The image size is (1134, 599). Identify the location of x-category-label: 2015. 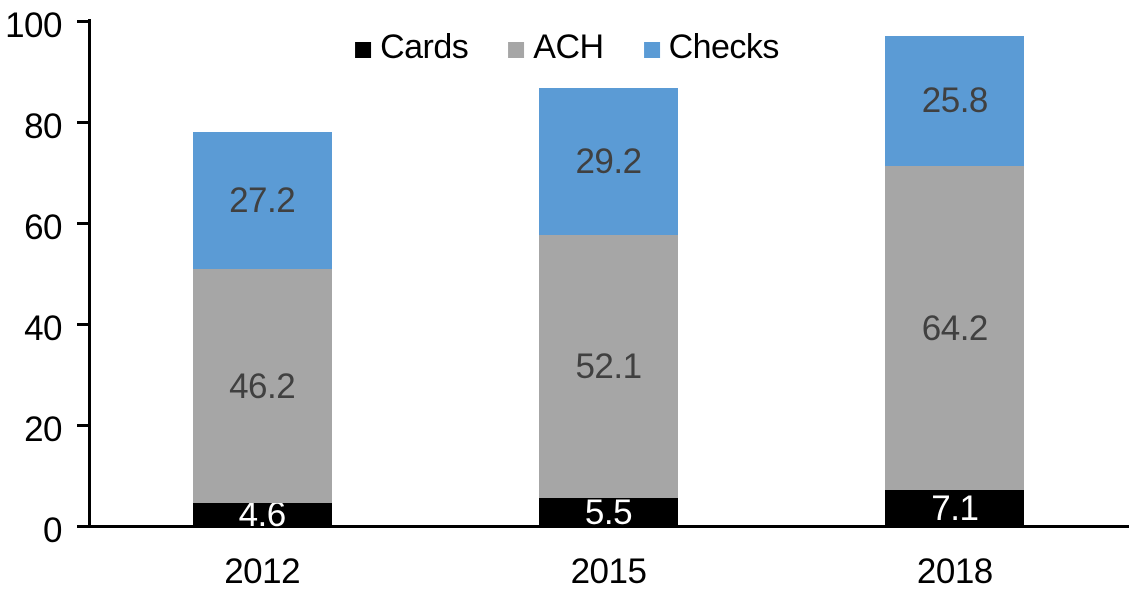
(608, 571).